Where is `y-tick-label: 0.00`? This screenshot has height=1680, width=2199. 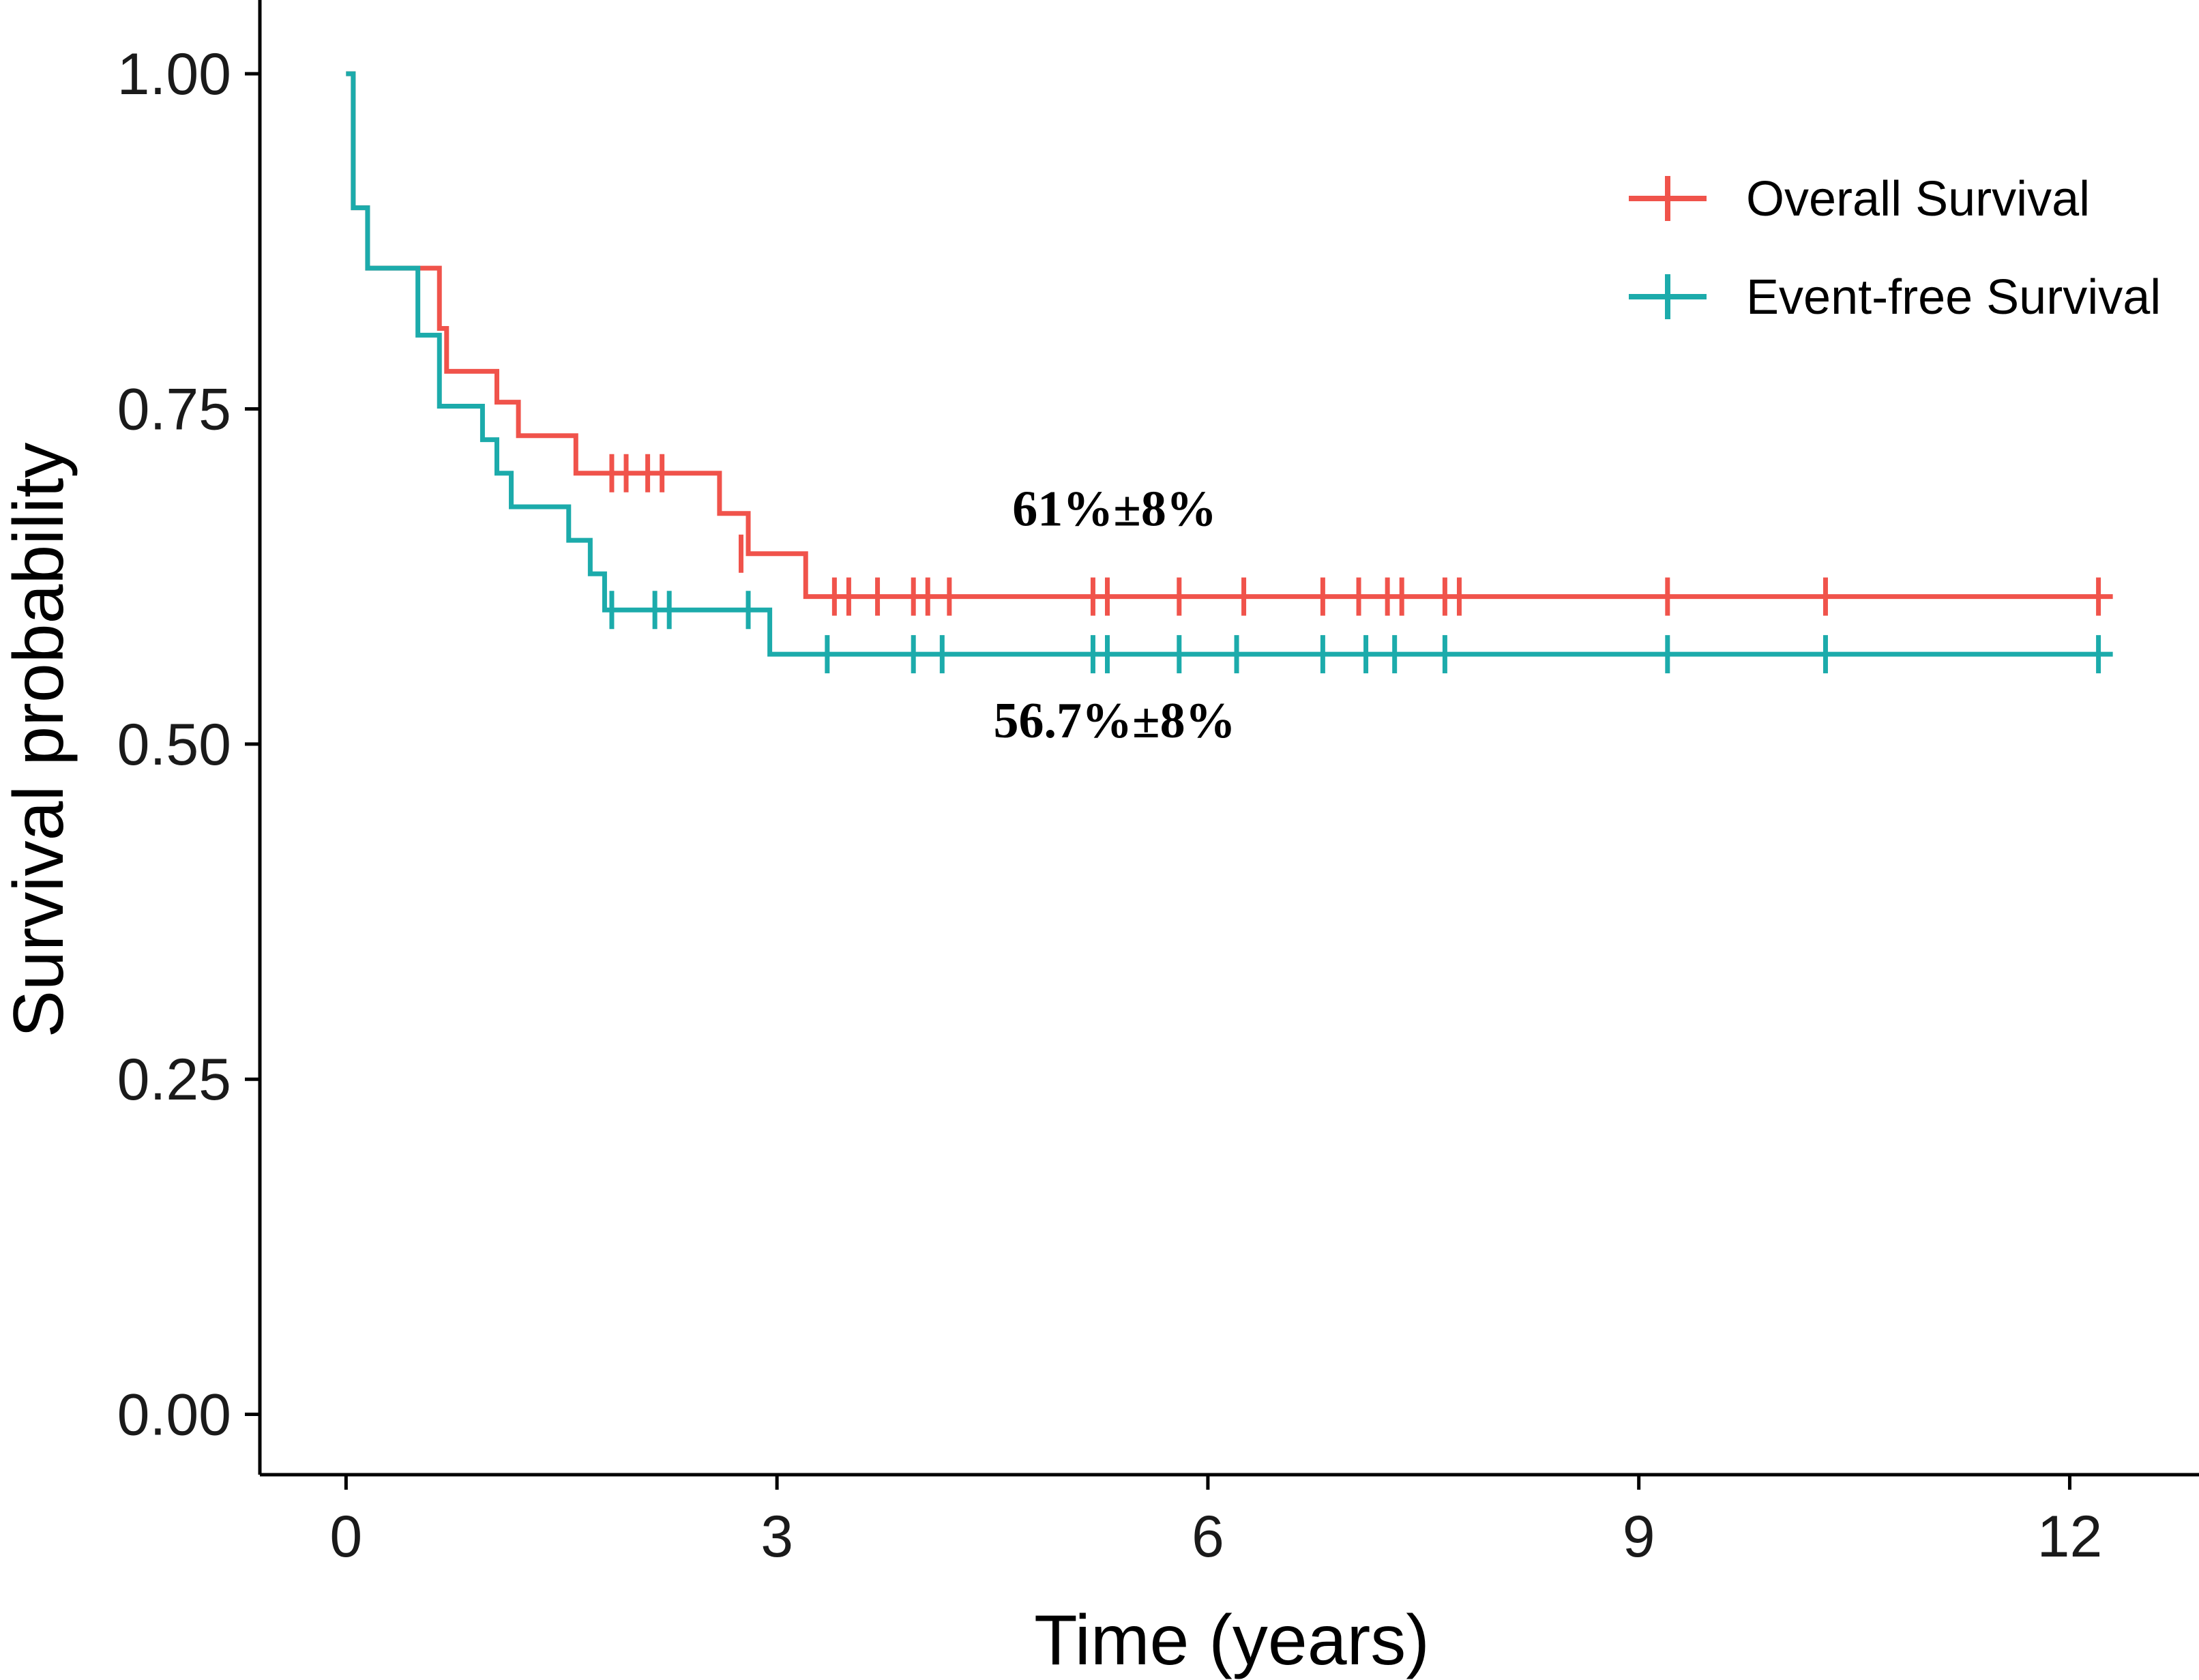
y-tick-label: 0.00 is located at coordinates (174, 1415).